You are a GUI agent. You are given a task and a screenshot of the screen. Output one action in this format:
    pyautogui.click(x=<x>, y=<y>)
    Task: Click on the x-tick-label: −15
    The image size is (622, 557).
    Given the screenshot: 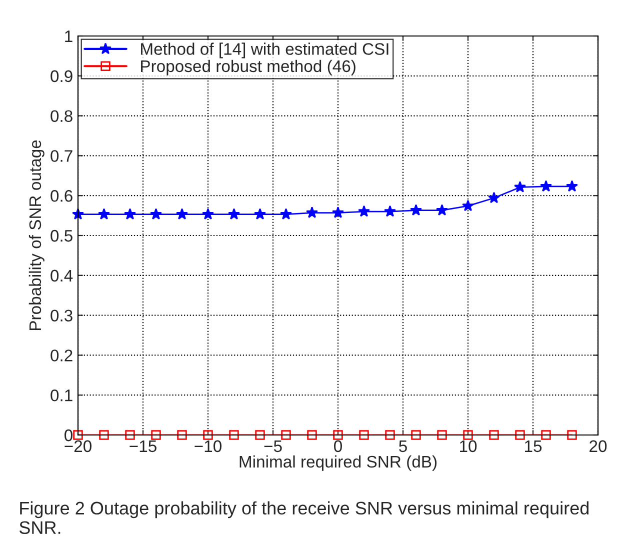 What is the action you would take?
    pyautogui.click(x=143, y=446)
    